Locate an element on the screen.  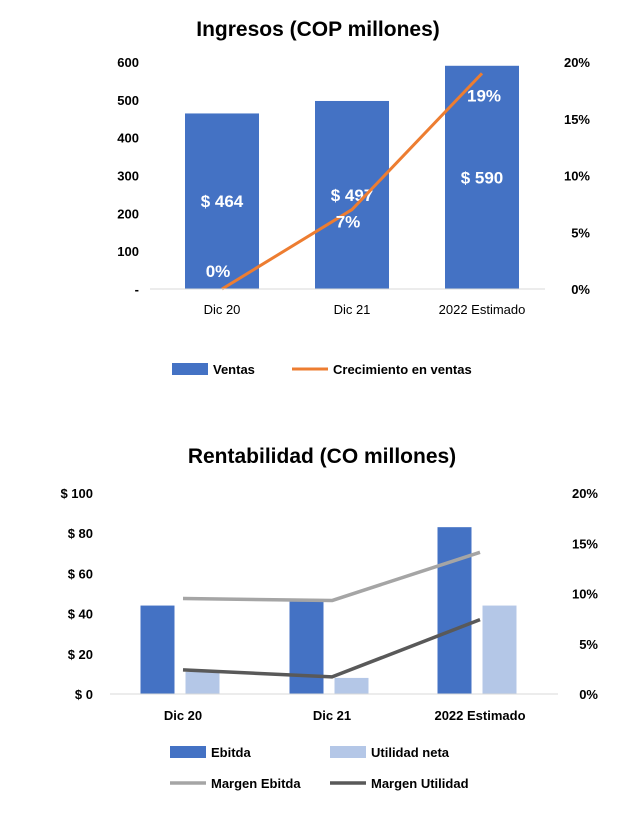
chart2-x-tick: Dic 20 is located at coordinates (183, 715).